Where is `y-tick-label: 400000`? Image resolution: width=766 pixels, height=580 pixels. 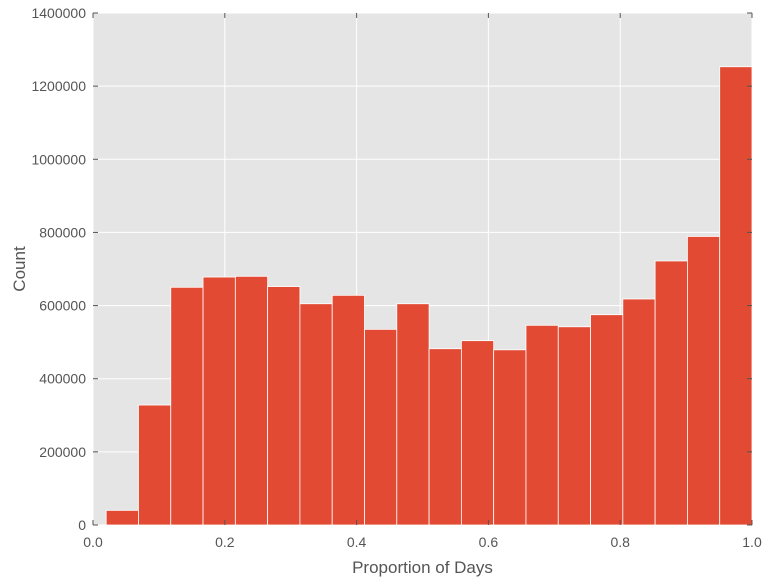 y-tick-label: 400000 is located at coordinates (62, 379).